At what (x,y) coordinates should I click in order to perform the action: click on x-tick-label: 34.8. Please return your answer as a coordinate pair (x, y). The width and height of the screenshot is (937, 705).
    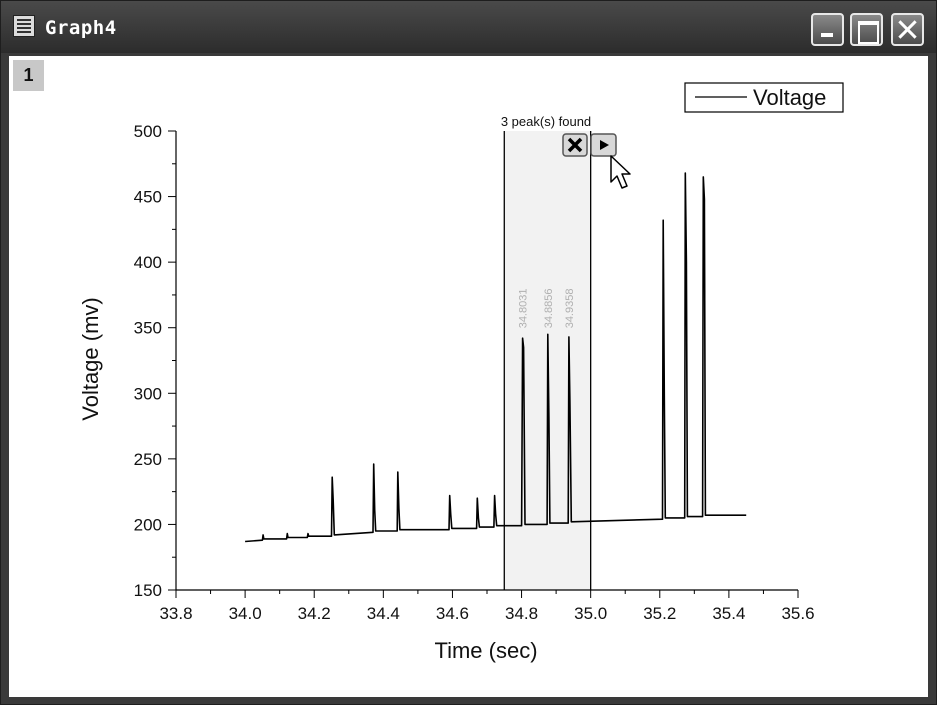
    Looking at the image, I should click on (521, 613).